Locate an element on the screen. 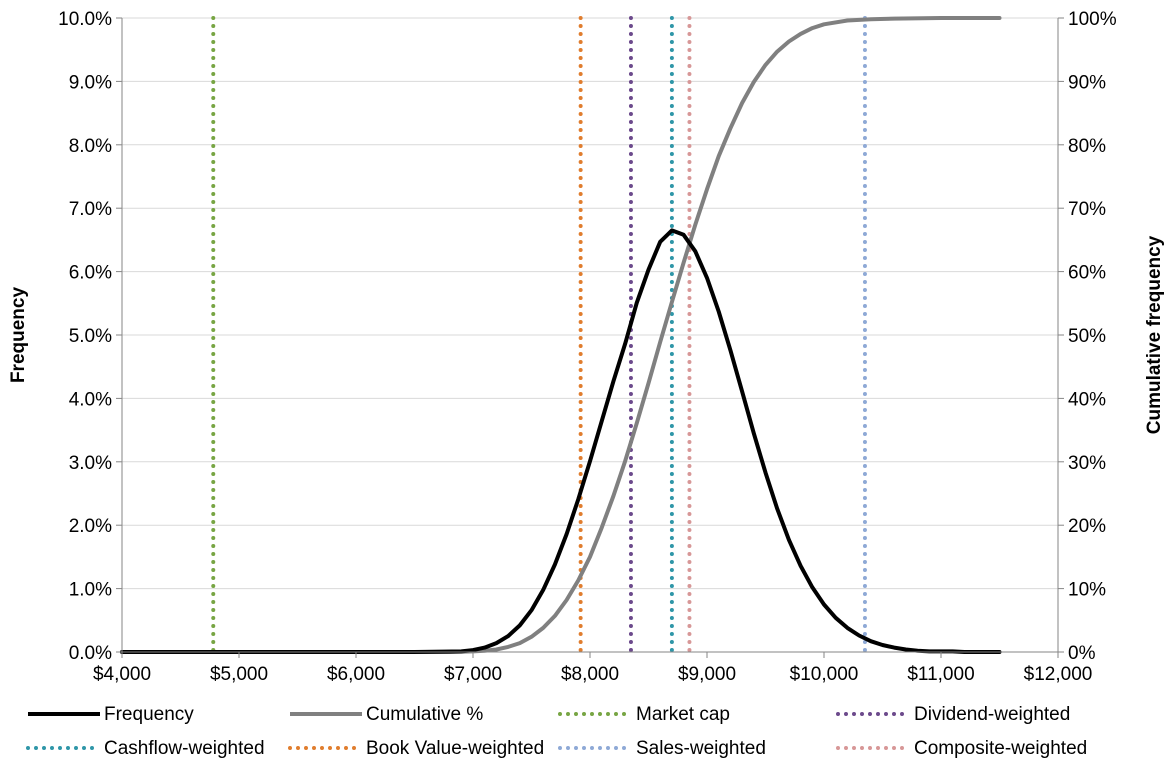 The image size is (1172, 772). y2-tick-label: 40% is located at coordinates (1087, 399).